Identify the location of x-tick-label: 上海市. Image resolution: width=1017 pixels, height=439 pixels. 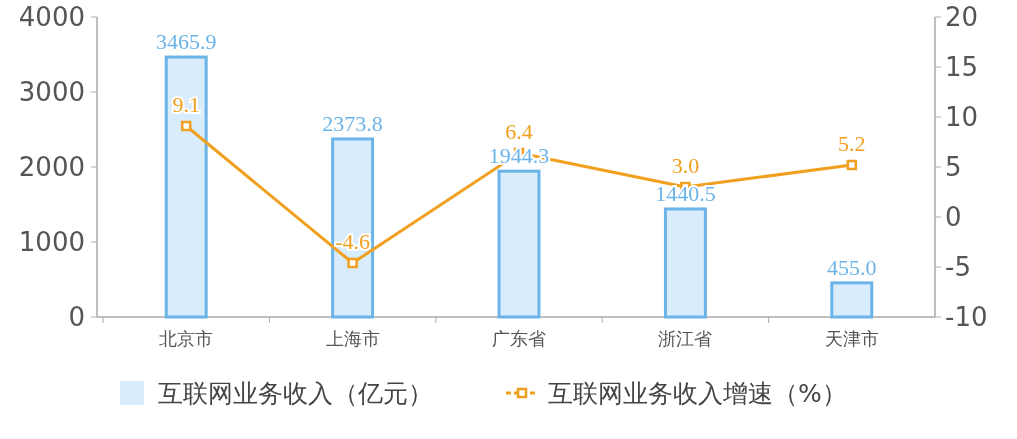
(352, 338).